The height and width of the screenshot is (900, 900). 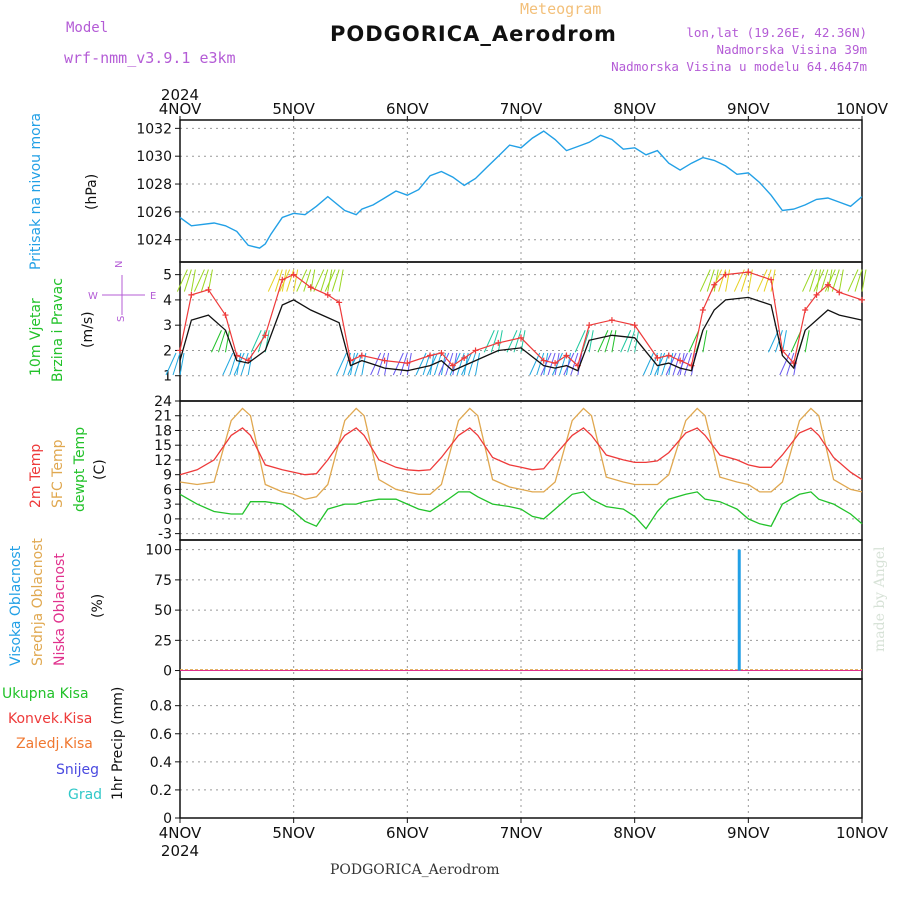 I want to click on ytick-label: 1, so click(x=167, y=377).